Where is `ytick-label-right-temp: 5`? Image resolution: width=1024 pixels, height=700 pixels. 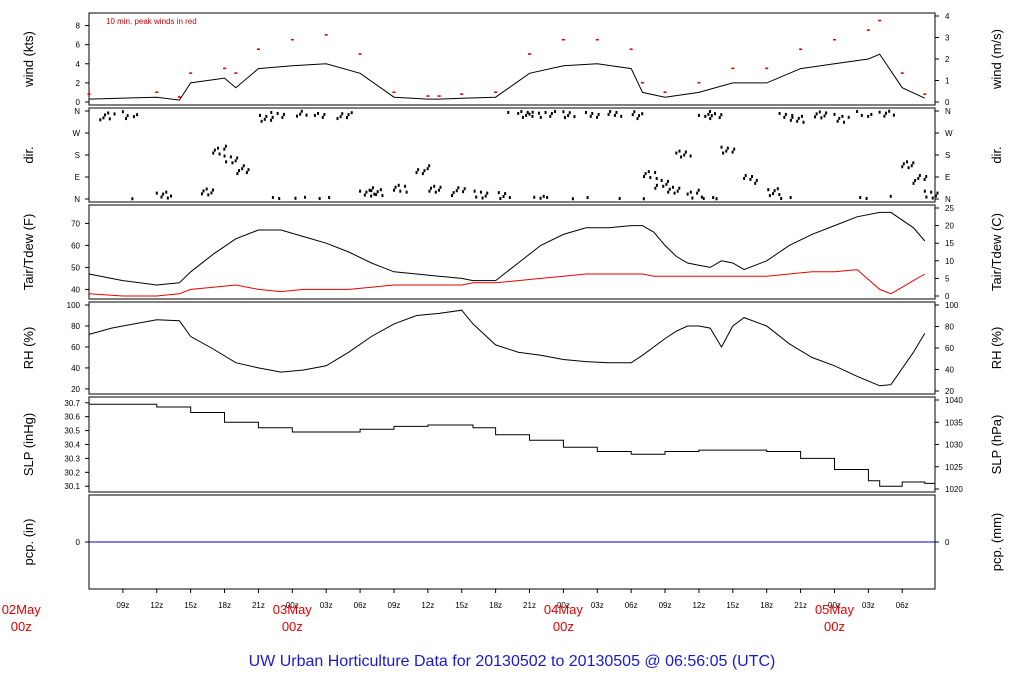
ytick-label-right-temp: 5 is located at coordinates (947, 278).